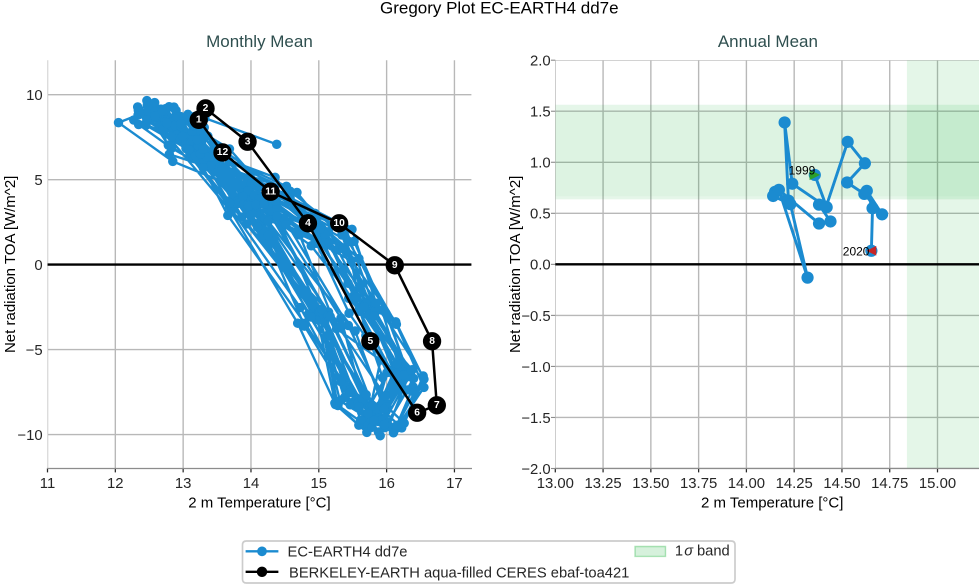  I want to click on svg-text: 6, so click(417, 412).